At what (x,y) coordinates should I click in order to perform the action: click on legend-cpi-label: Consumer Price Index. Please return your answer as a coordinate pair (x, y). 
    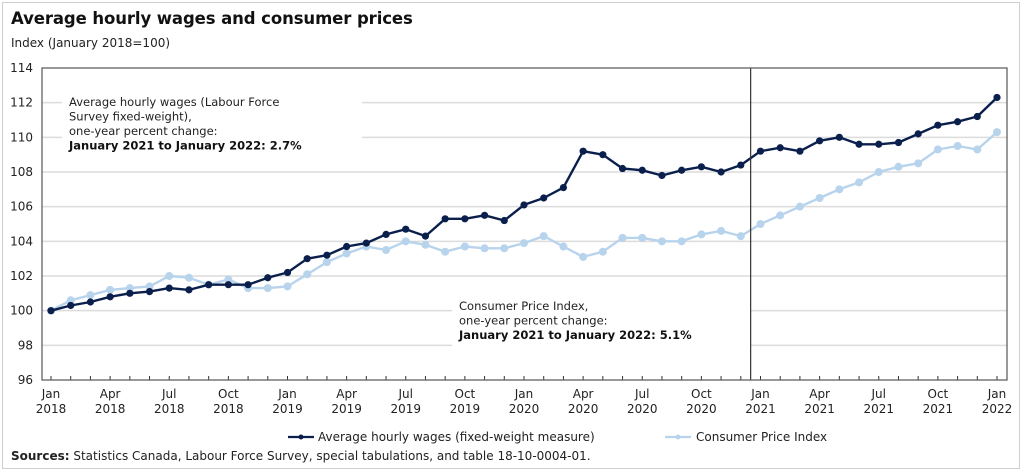
    Looking at the image, I should click on (761, 437).